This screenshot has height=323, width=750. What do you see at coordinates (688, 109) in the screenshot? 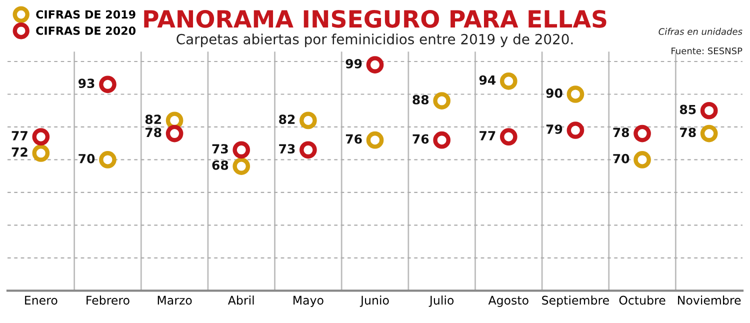
I see `data-label: 85` at bounding box center [688, 109].